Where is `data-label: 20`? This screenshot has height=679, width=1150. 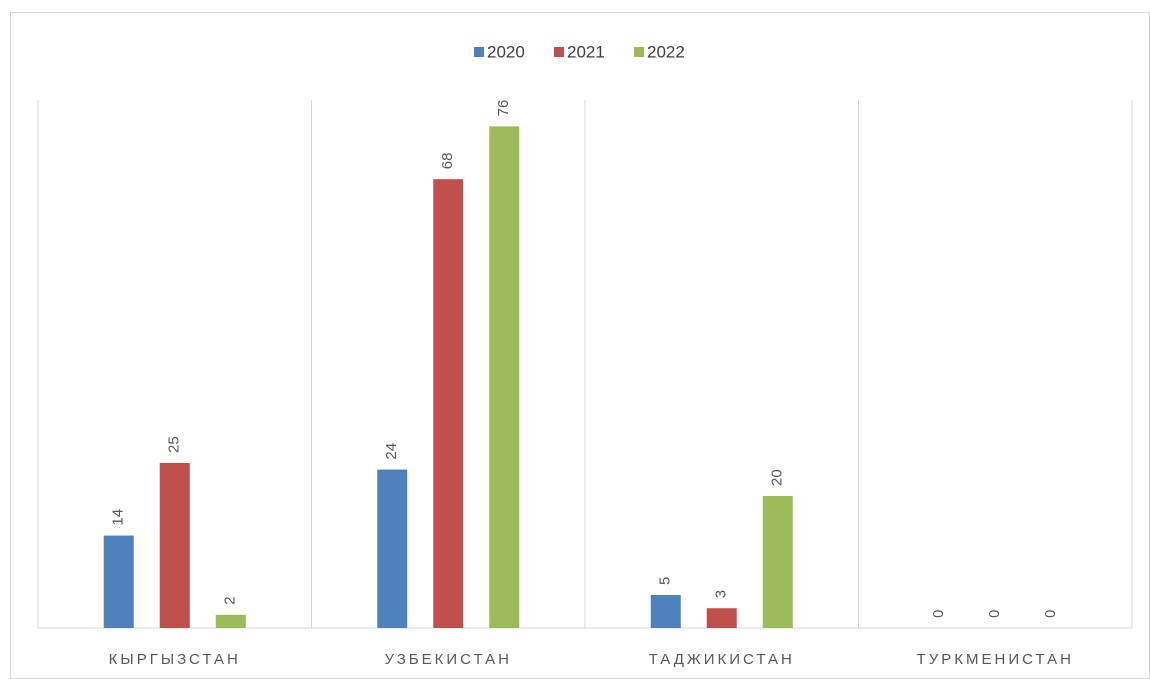 data-label: 20 is located at coordinates (777, 477).